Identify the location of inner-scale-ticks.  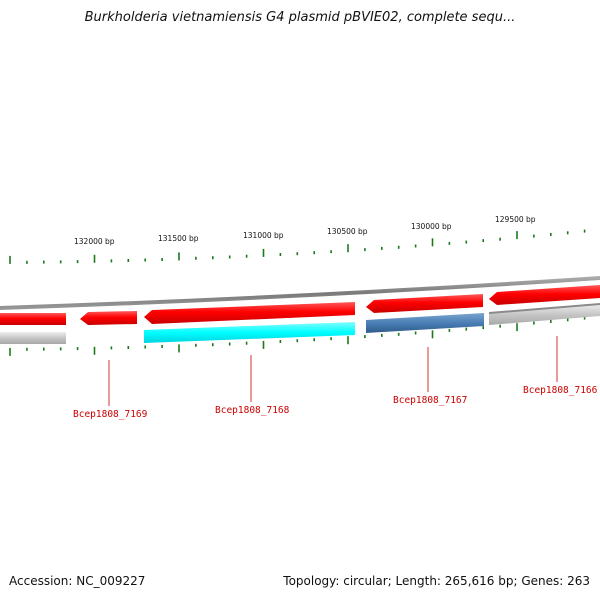
(297, 336).